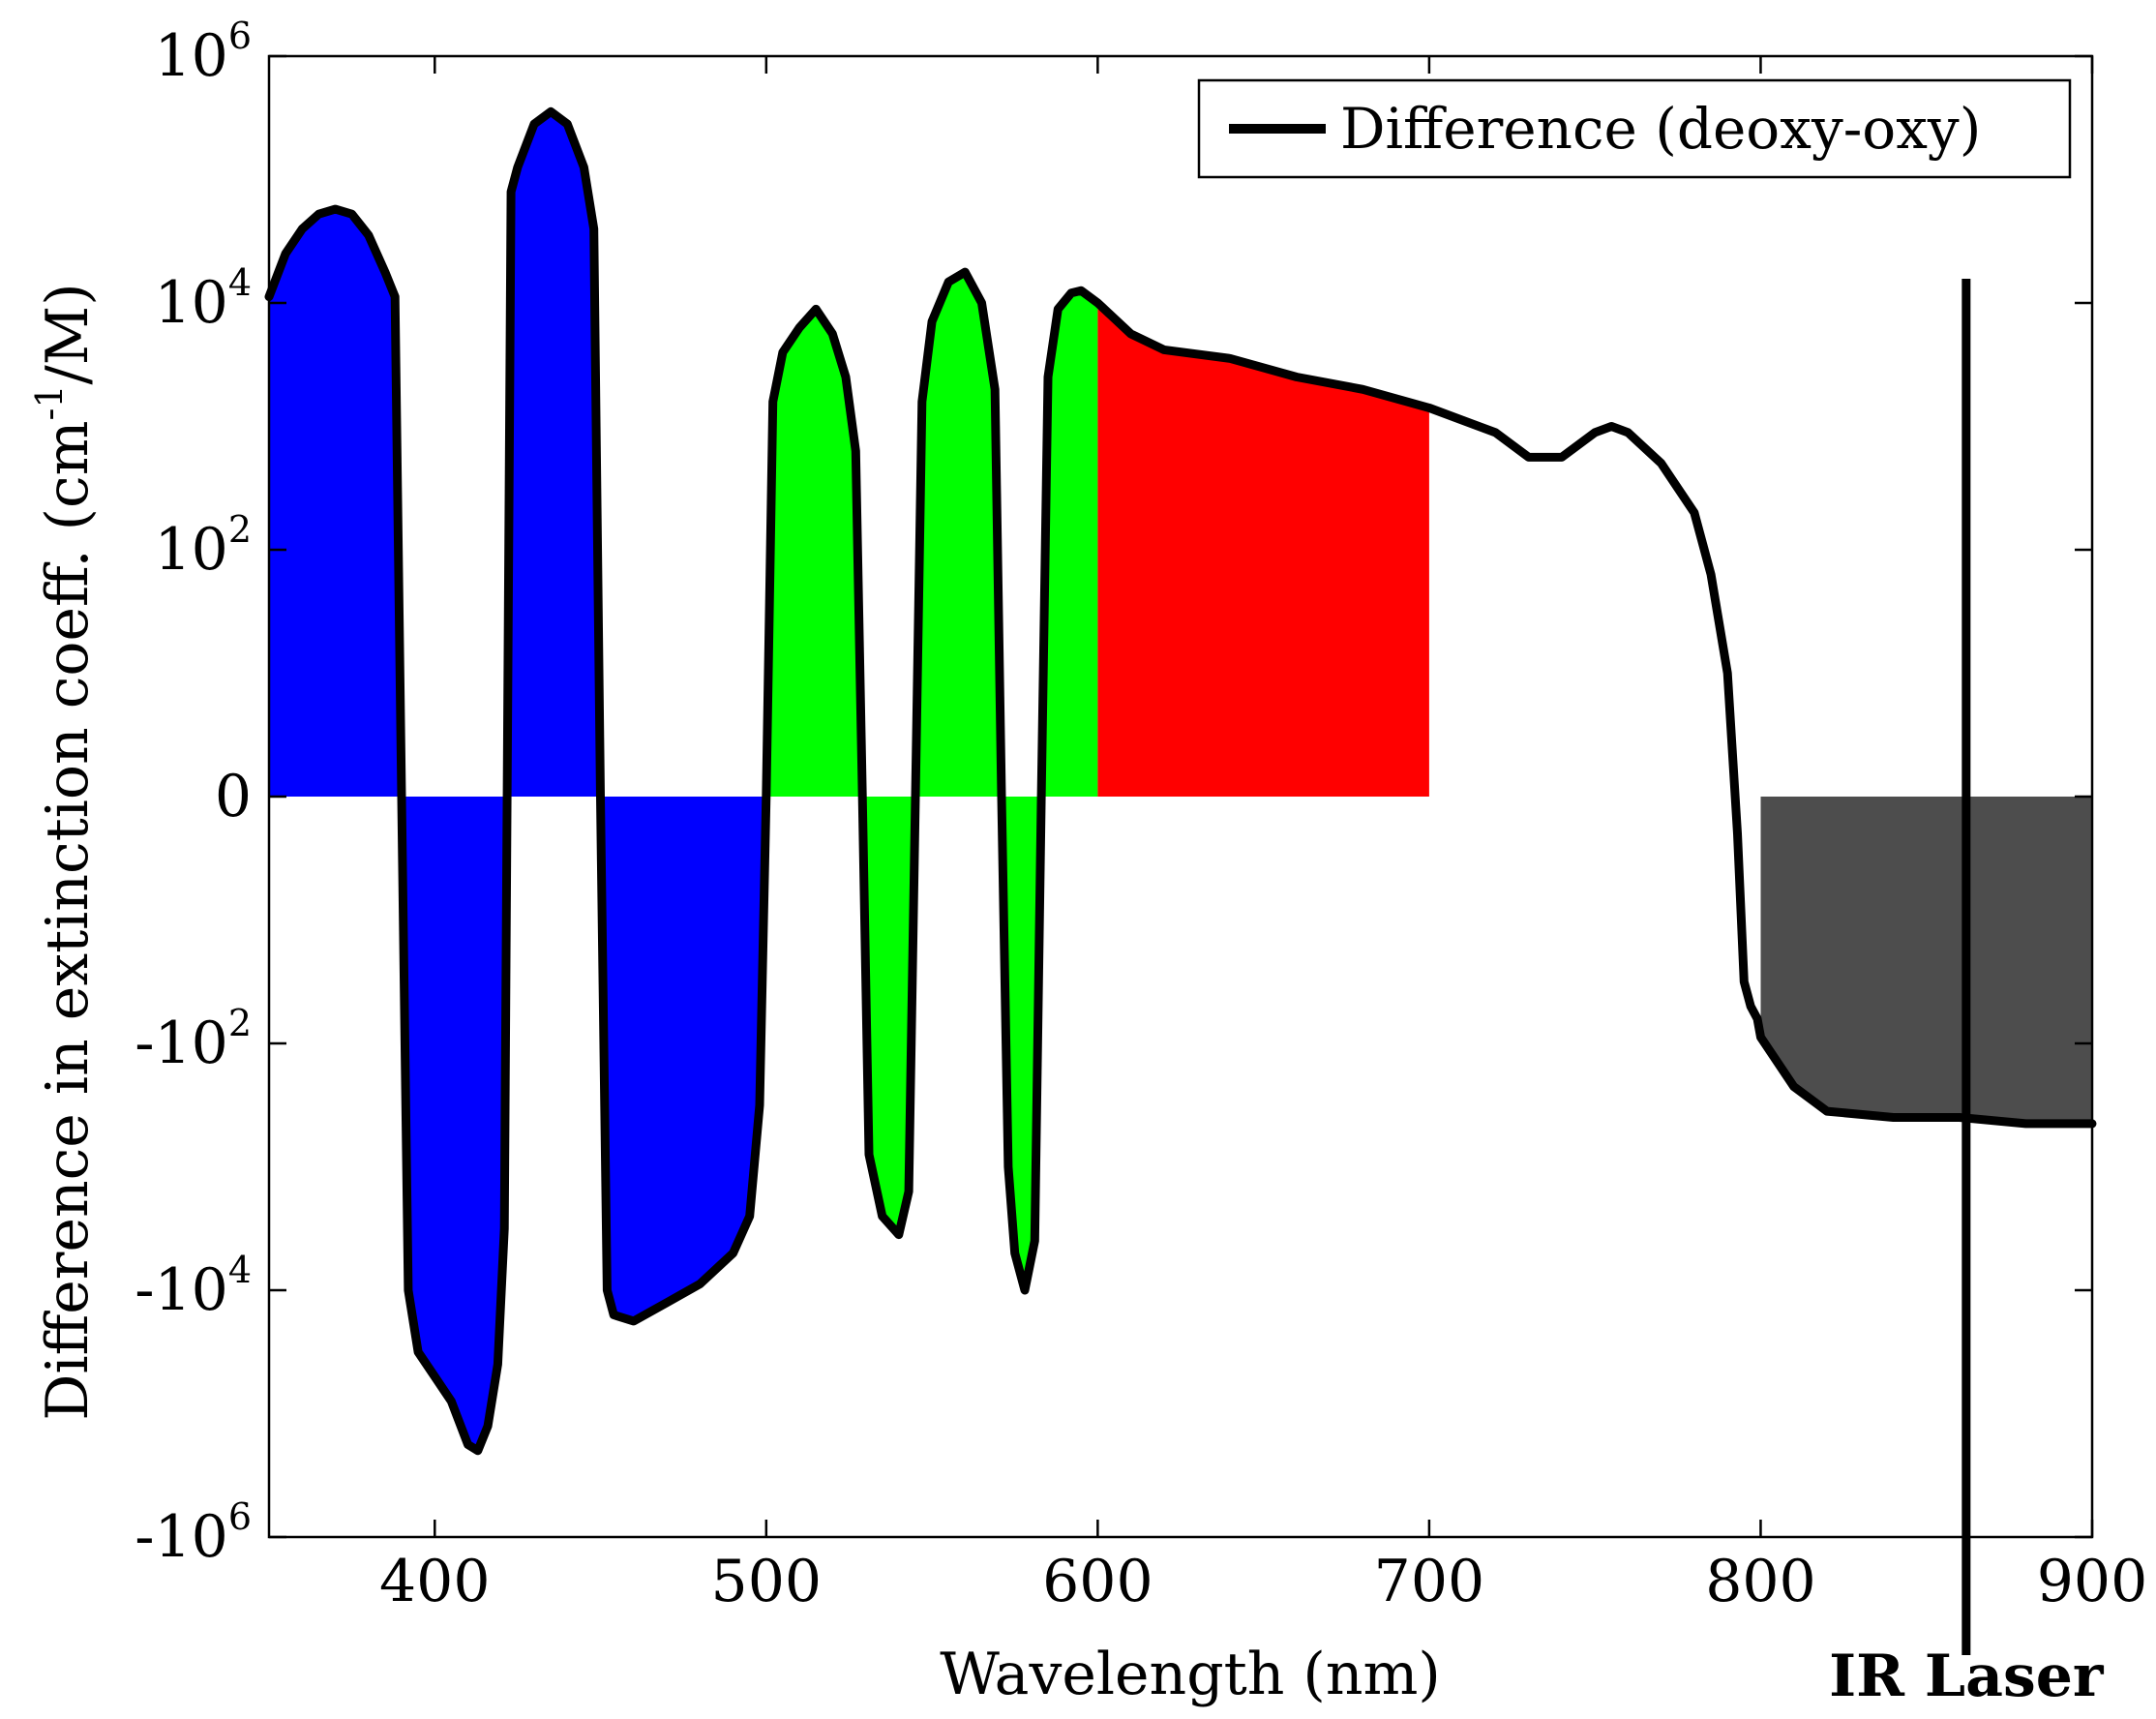 The image size is (2156, 1719). Describe the element at coordinates (2092, 1581) in the screenshot. I see `x-tick-label: 900` at that location.